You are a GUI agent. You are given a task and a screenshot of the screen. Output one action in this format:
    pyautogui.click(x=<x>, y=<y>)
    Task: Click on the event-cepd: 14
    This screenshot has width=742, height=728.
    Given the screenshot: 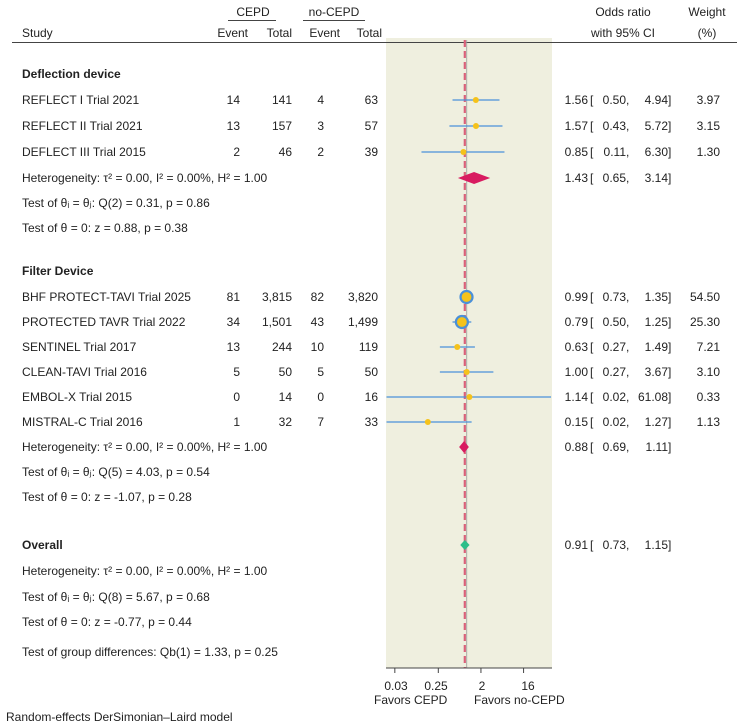 What is the action you would take?
    pyautogui.click(x=233, y=100)
    